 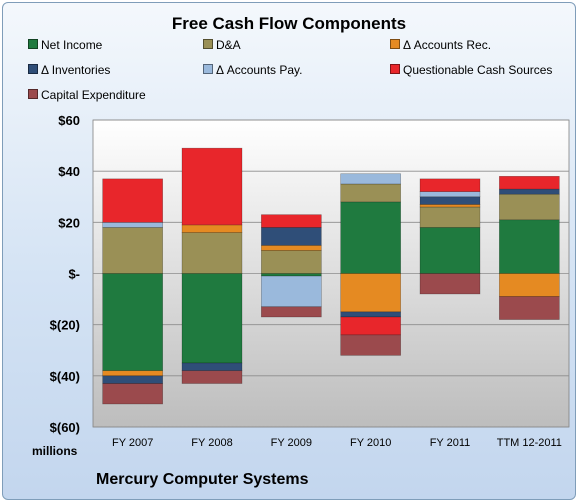 What do you see at coordinates (65, 325) in the screenshot?
I see `y-tick-label: $(20)` at bounding box center [65, 325].